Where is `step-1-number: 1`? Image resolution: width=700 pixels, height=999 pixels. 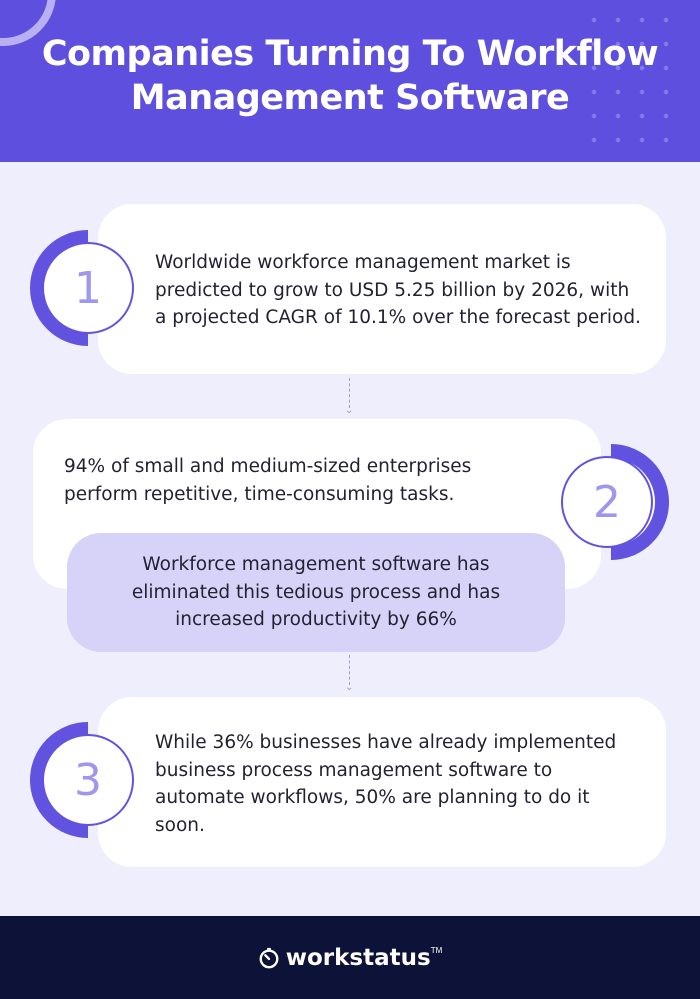
step-1-number: 1 is located at coordinates (88, 288).